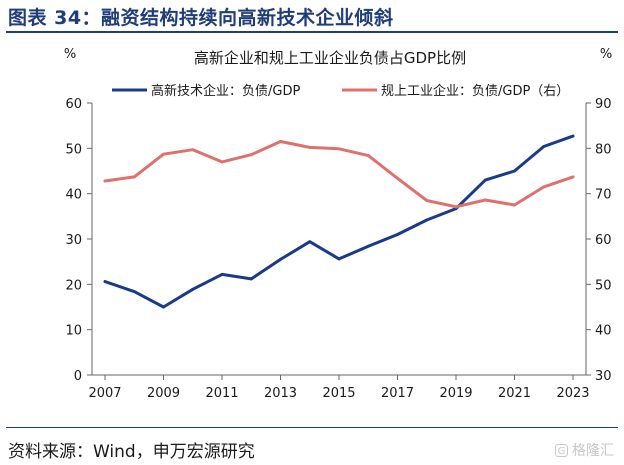 This screenshot has height=465, width=624. I want to click on legend-label-series-2: 规上工业企业：负债/GDP（右）, so click(475, 91).